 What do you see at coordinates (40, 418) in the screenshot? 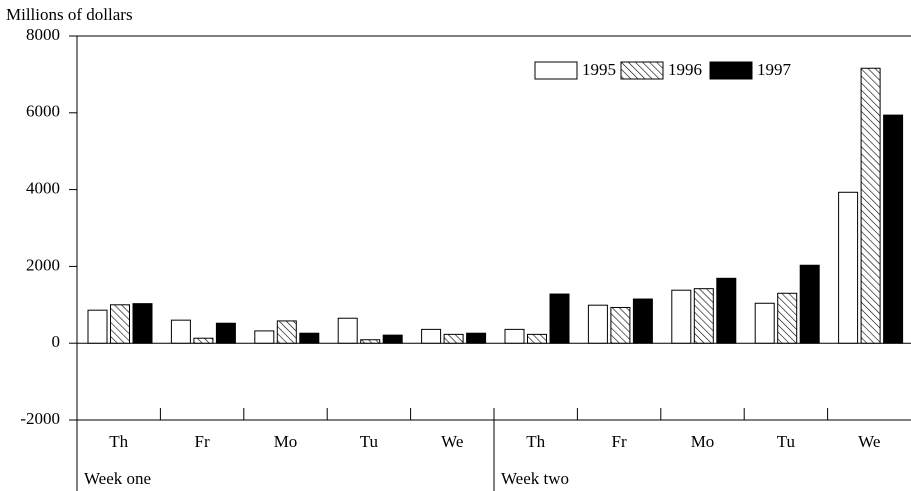
I see `y-tick-label: -2000` at bounding box center [40, 418].